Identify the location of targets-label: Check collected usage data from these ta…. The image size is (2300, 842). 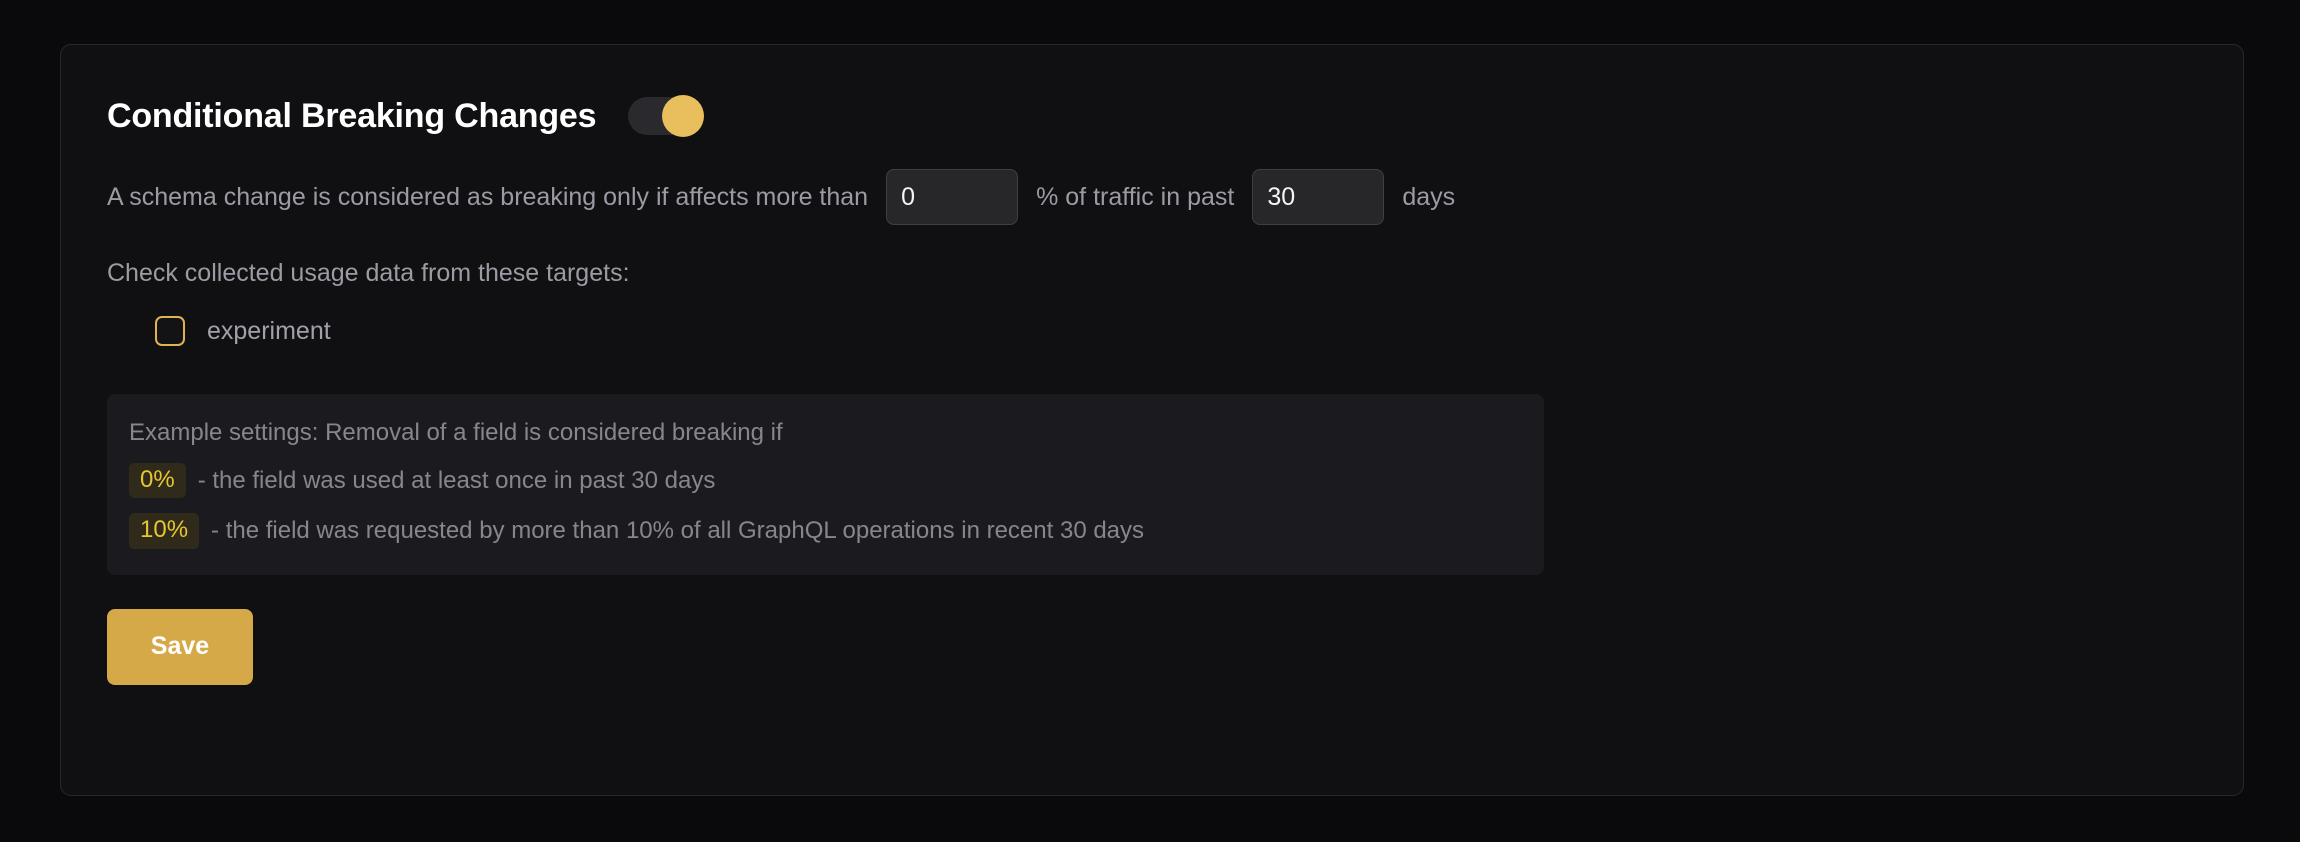
(368, 273).